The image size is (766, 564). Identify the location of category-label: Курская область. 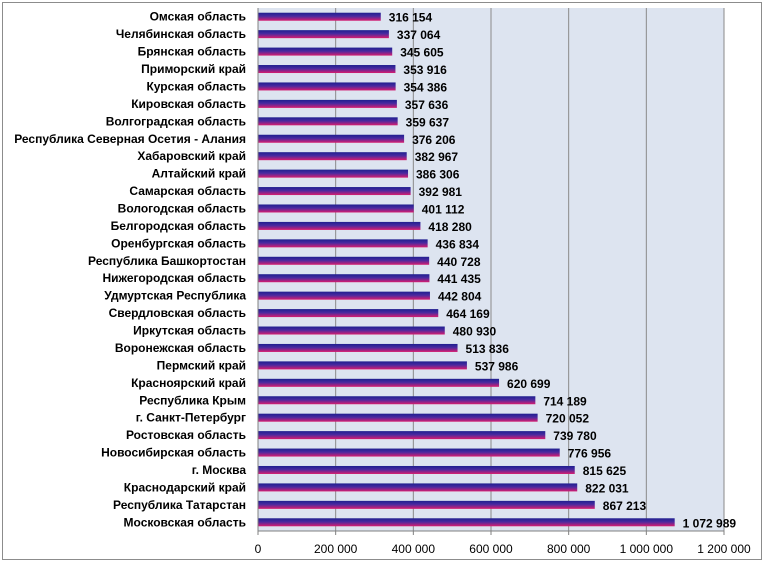
(196, 86).